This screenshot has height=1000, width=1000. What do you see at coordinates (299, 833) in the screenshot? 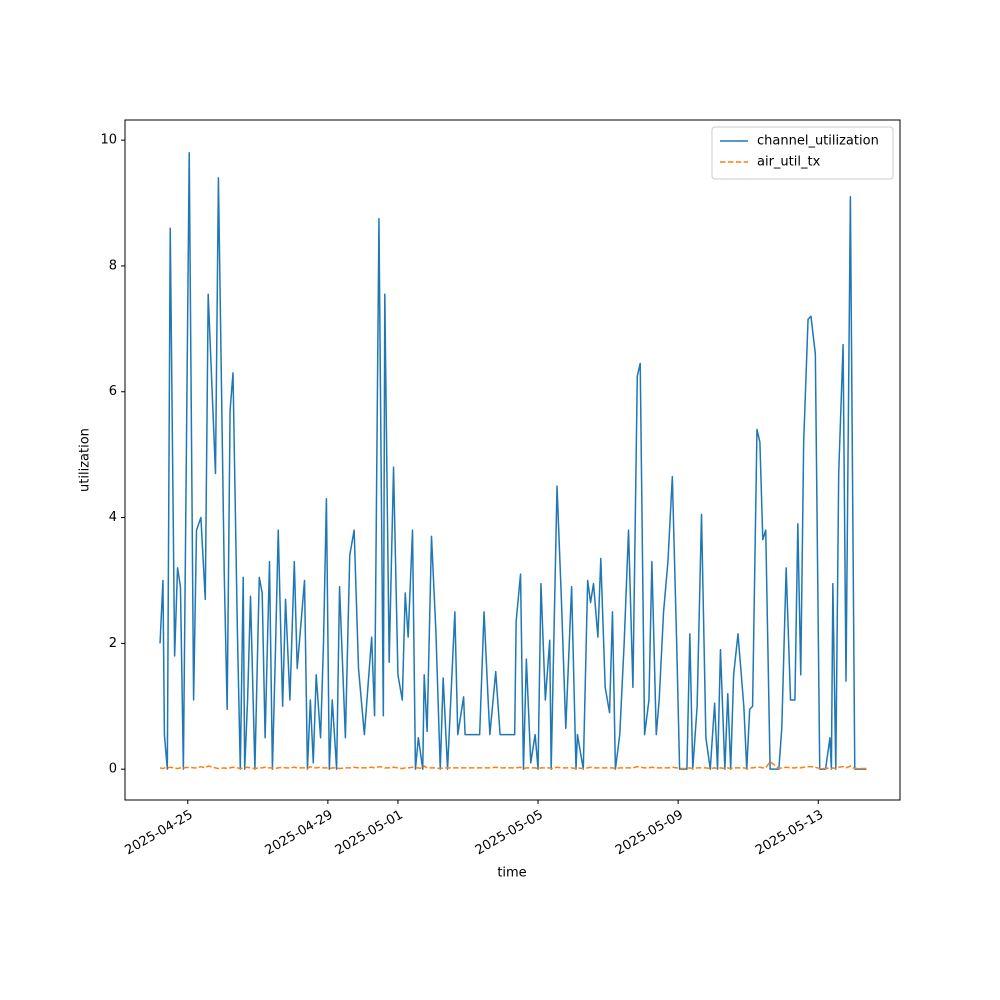
I see `x-tick-label: 2025-04-29` at bounding box center [299, 833].